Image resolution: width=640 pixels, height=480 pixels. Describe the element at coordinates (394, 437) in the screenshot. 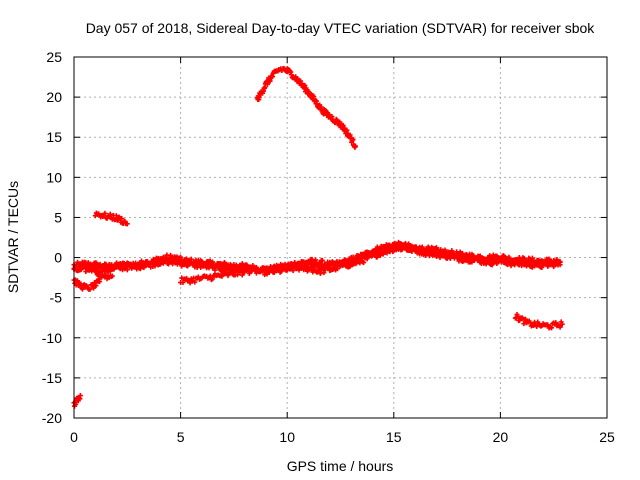

I see `x-tick-label: 15` at that location.